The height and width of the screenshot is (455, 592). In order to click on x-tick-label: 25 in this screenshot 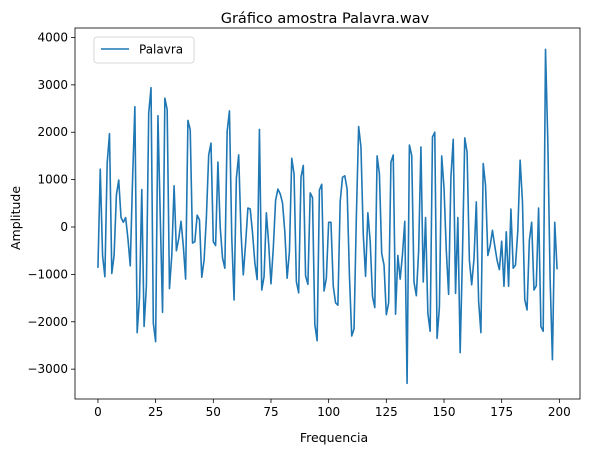, I will do `click(155, 412)`.